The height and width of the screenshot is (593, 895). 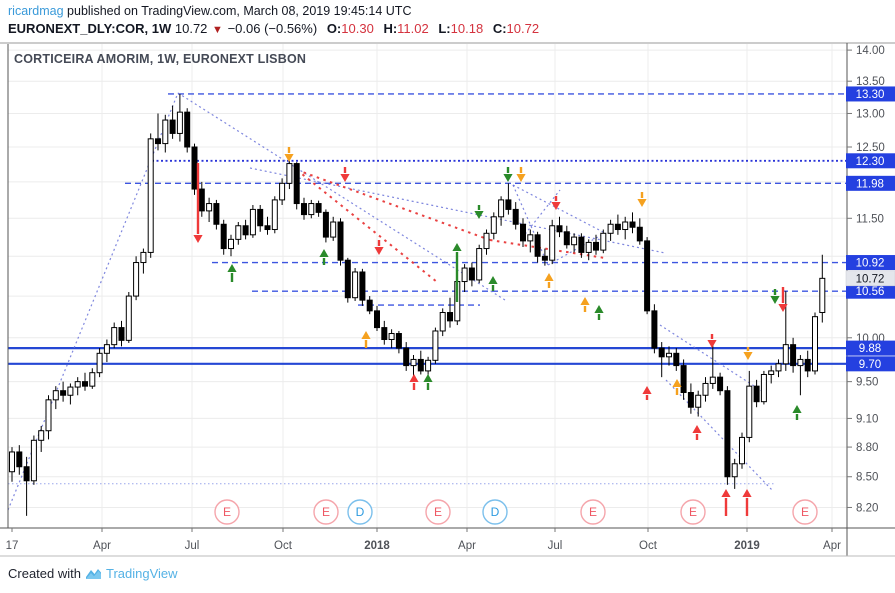 I want to click on price-tick-label: 8.80, so click(x=867, y=448).